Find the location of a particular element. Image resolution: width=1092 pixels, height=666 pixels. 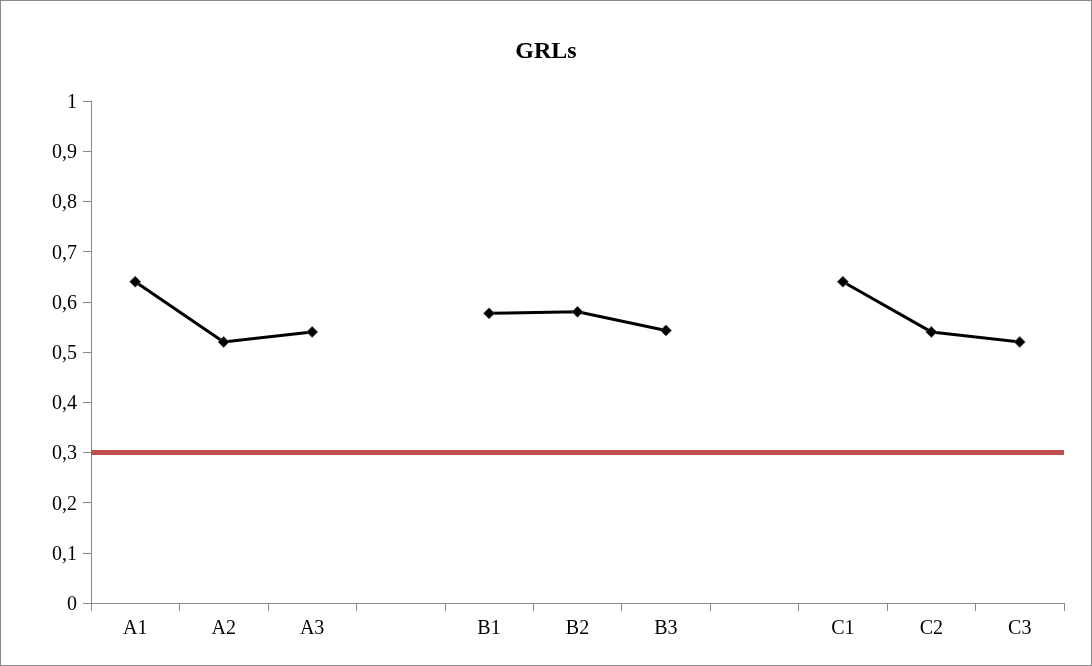

y-tick-label: 1 is located at coordinates (72, 101).